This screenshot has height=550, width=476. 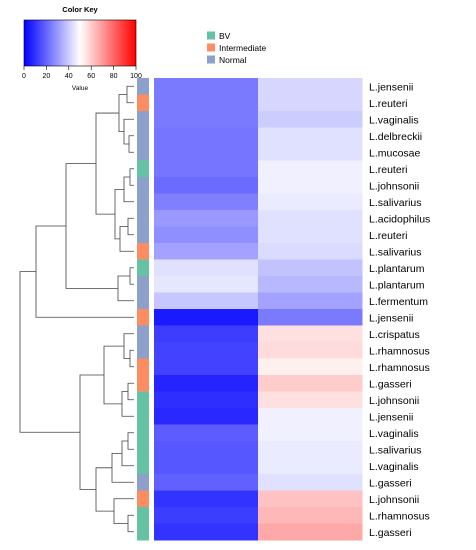 I want to click on legend-swatch, so click(x=211, y=47).